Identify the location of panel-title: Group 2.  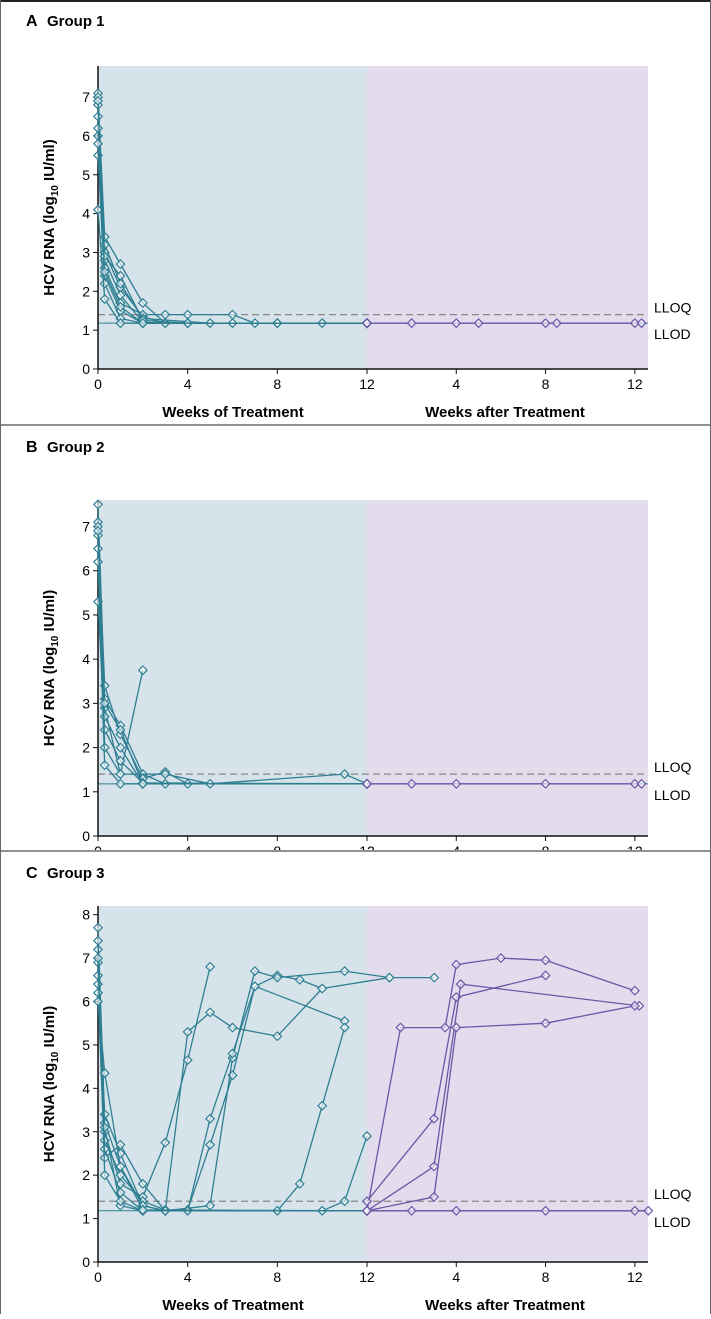
(76, 447).